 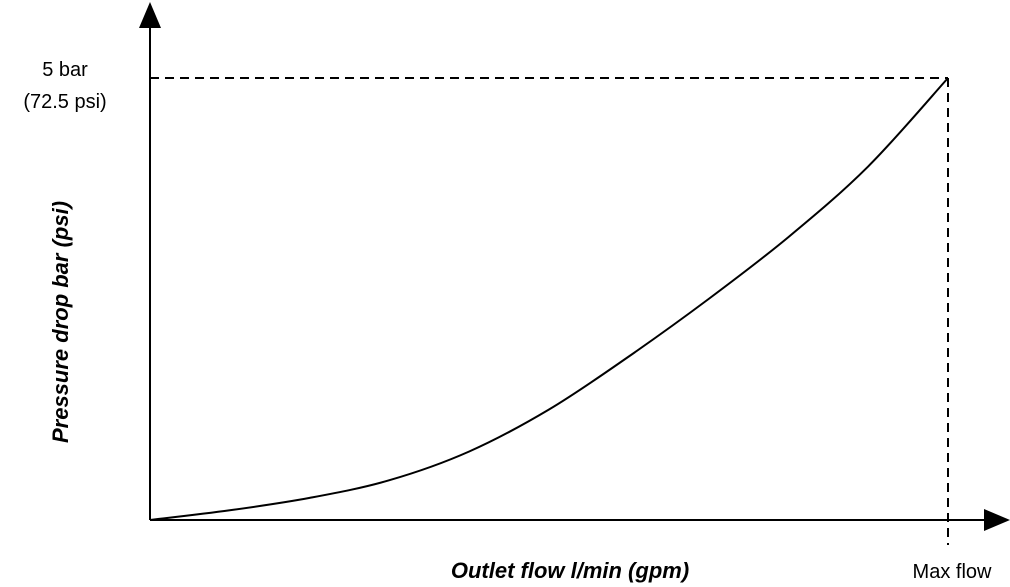 I want to click on y-tick-label-line1: 5 bar, so click(x=65, y=70).